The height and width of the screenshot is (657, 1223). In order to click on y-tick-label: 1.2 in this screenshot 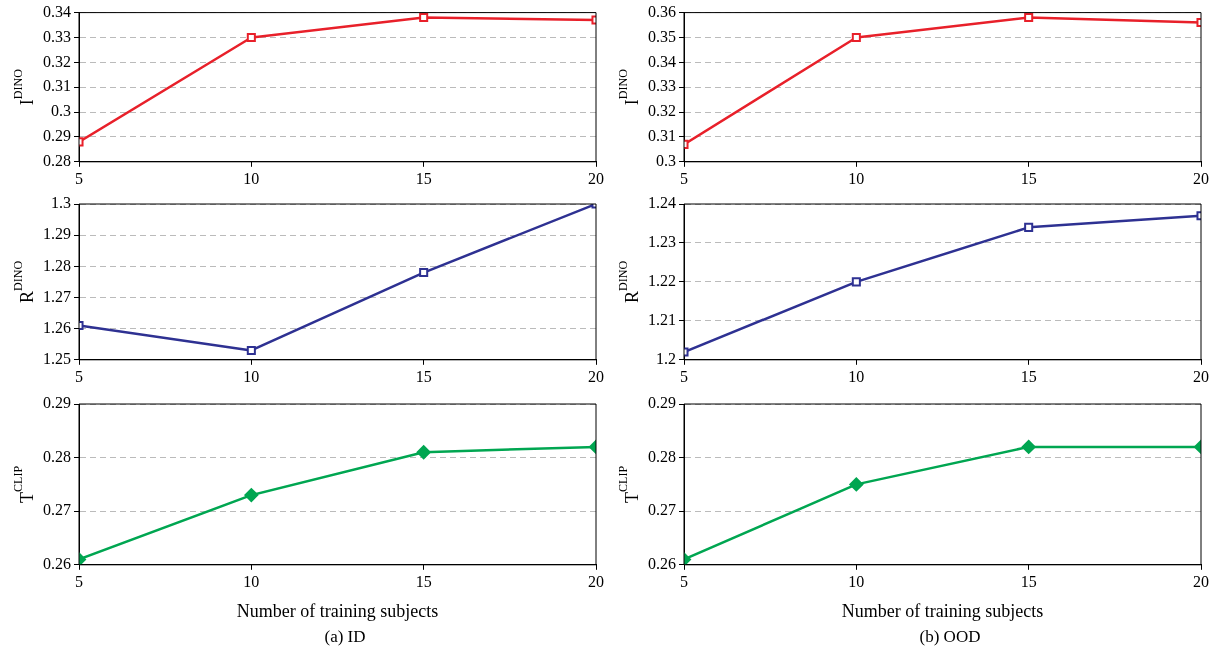, I will do `click(666, 358)`.